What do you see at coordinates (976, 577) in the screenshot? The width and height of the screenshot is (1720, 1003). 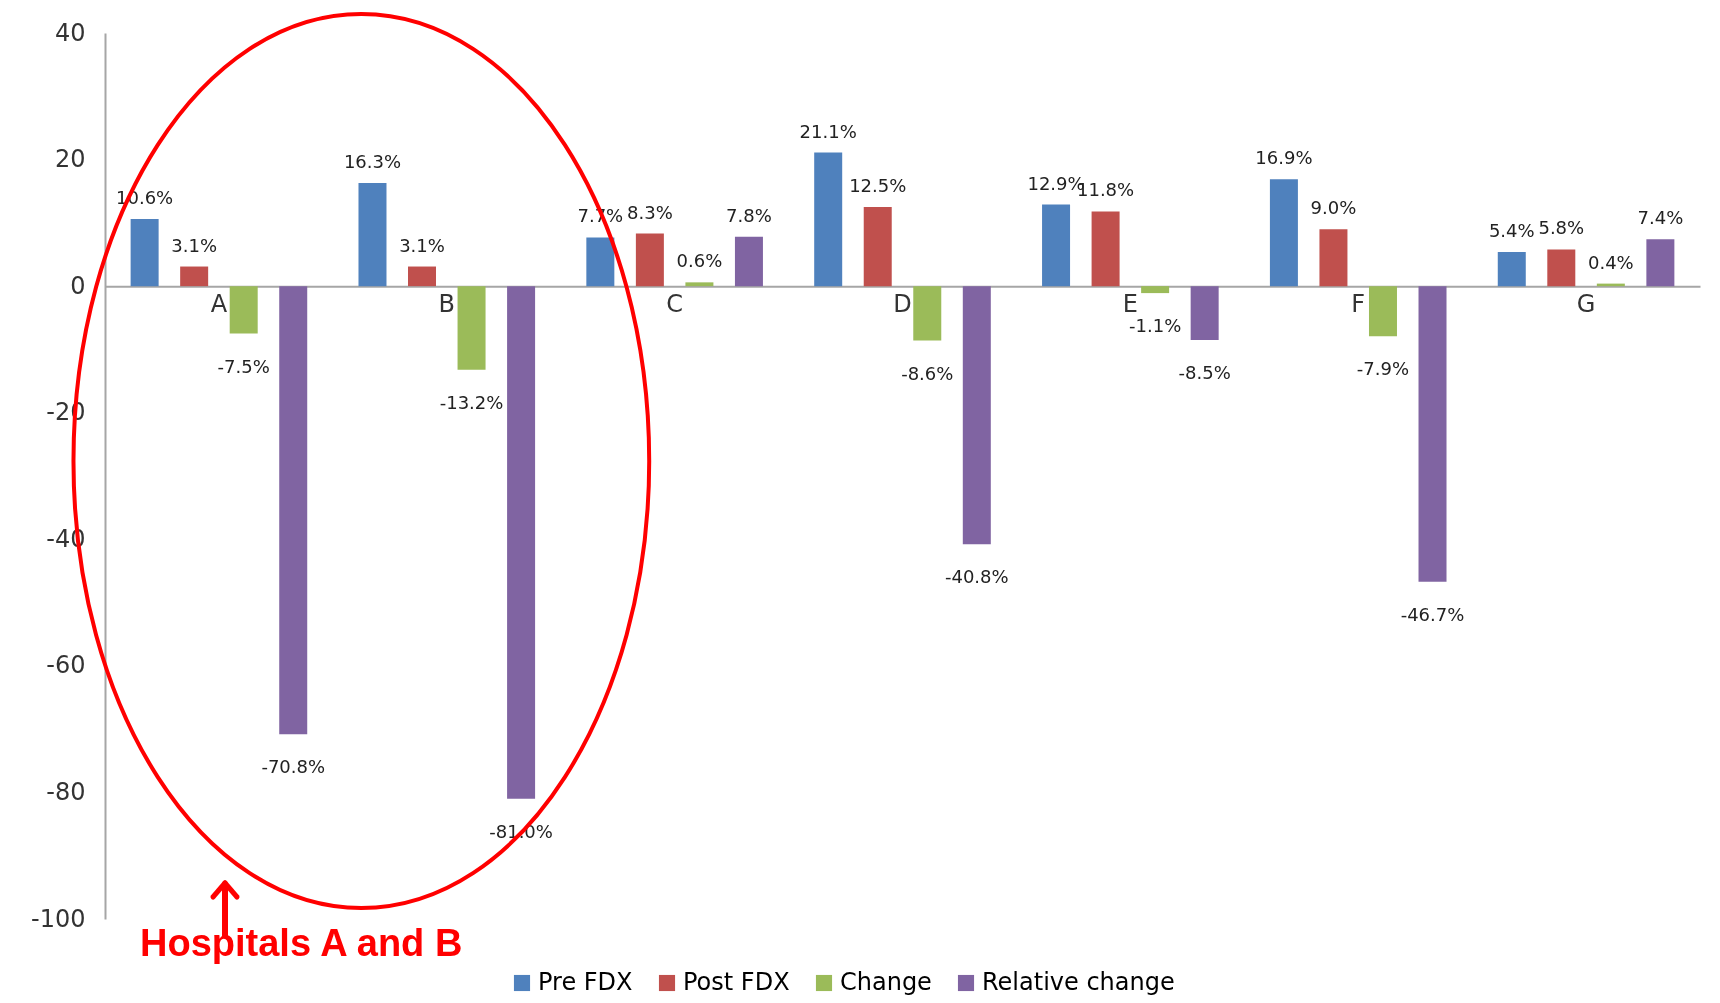 I see `data-label: -40.8%` at bounding box center [976, 577].